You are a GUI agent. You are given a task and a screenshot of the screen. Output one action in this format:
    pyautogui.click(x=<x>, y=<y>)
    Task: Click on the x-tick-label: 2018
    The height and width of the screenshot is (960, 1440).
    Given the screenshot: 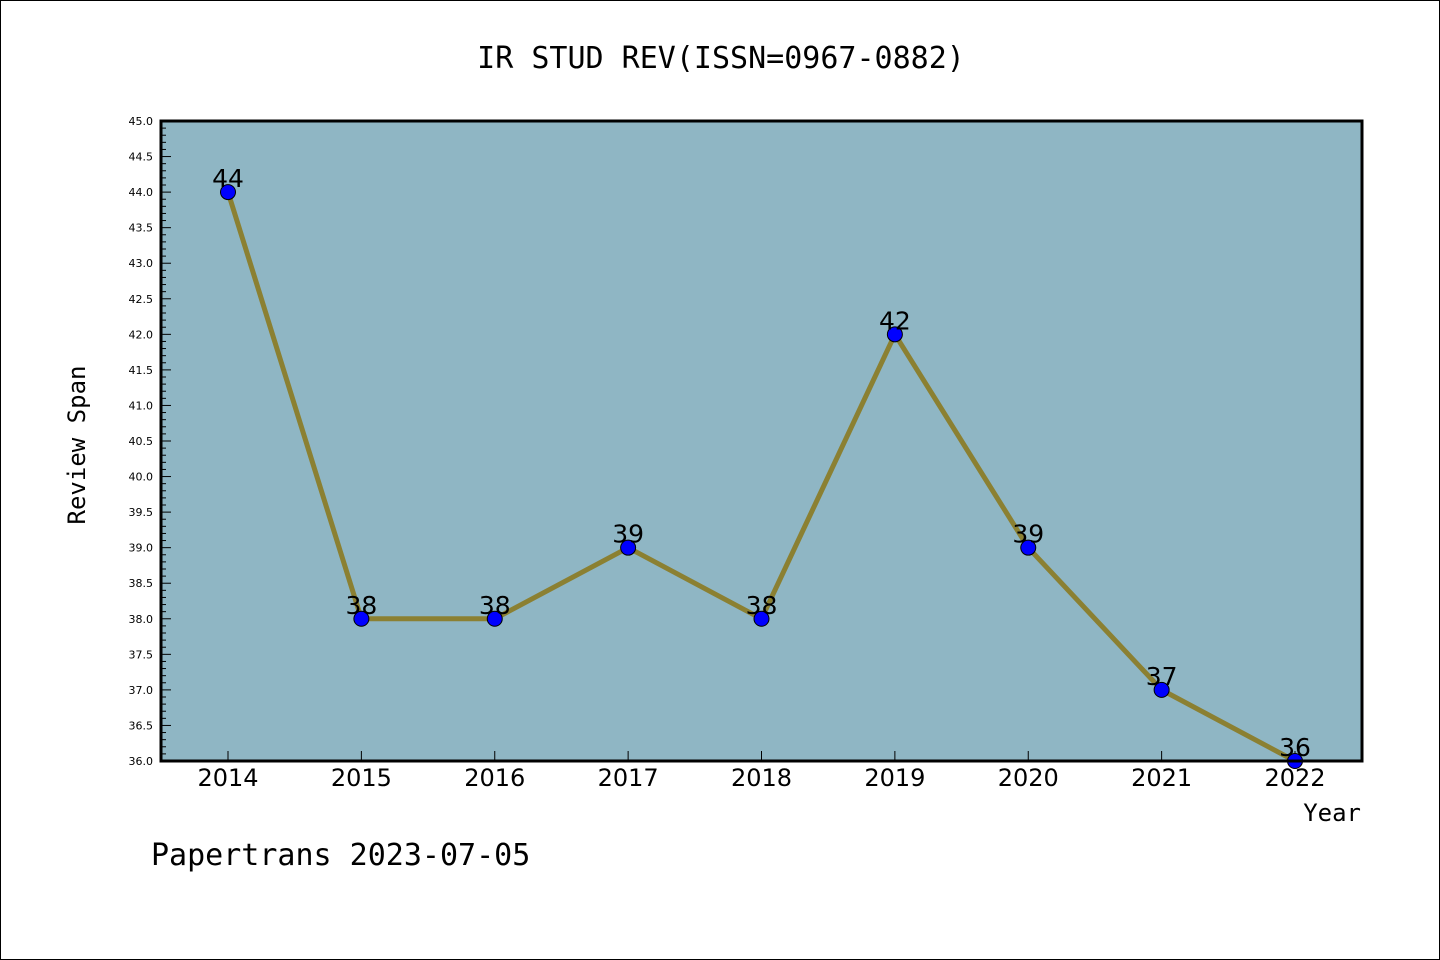 What is the action you would take?
    pyautogui.click(x=761, y=778)
    